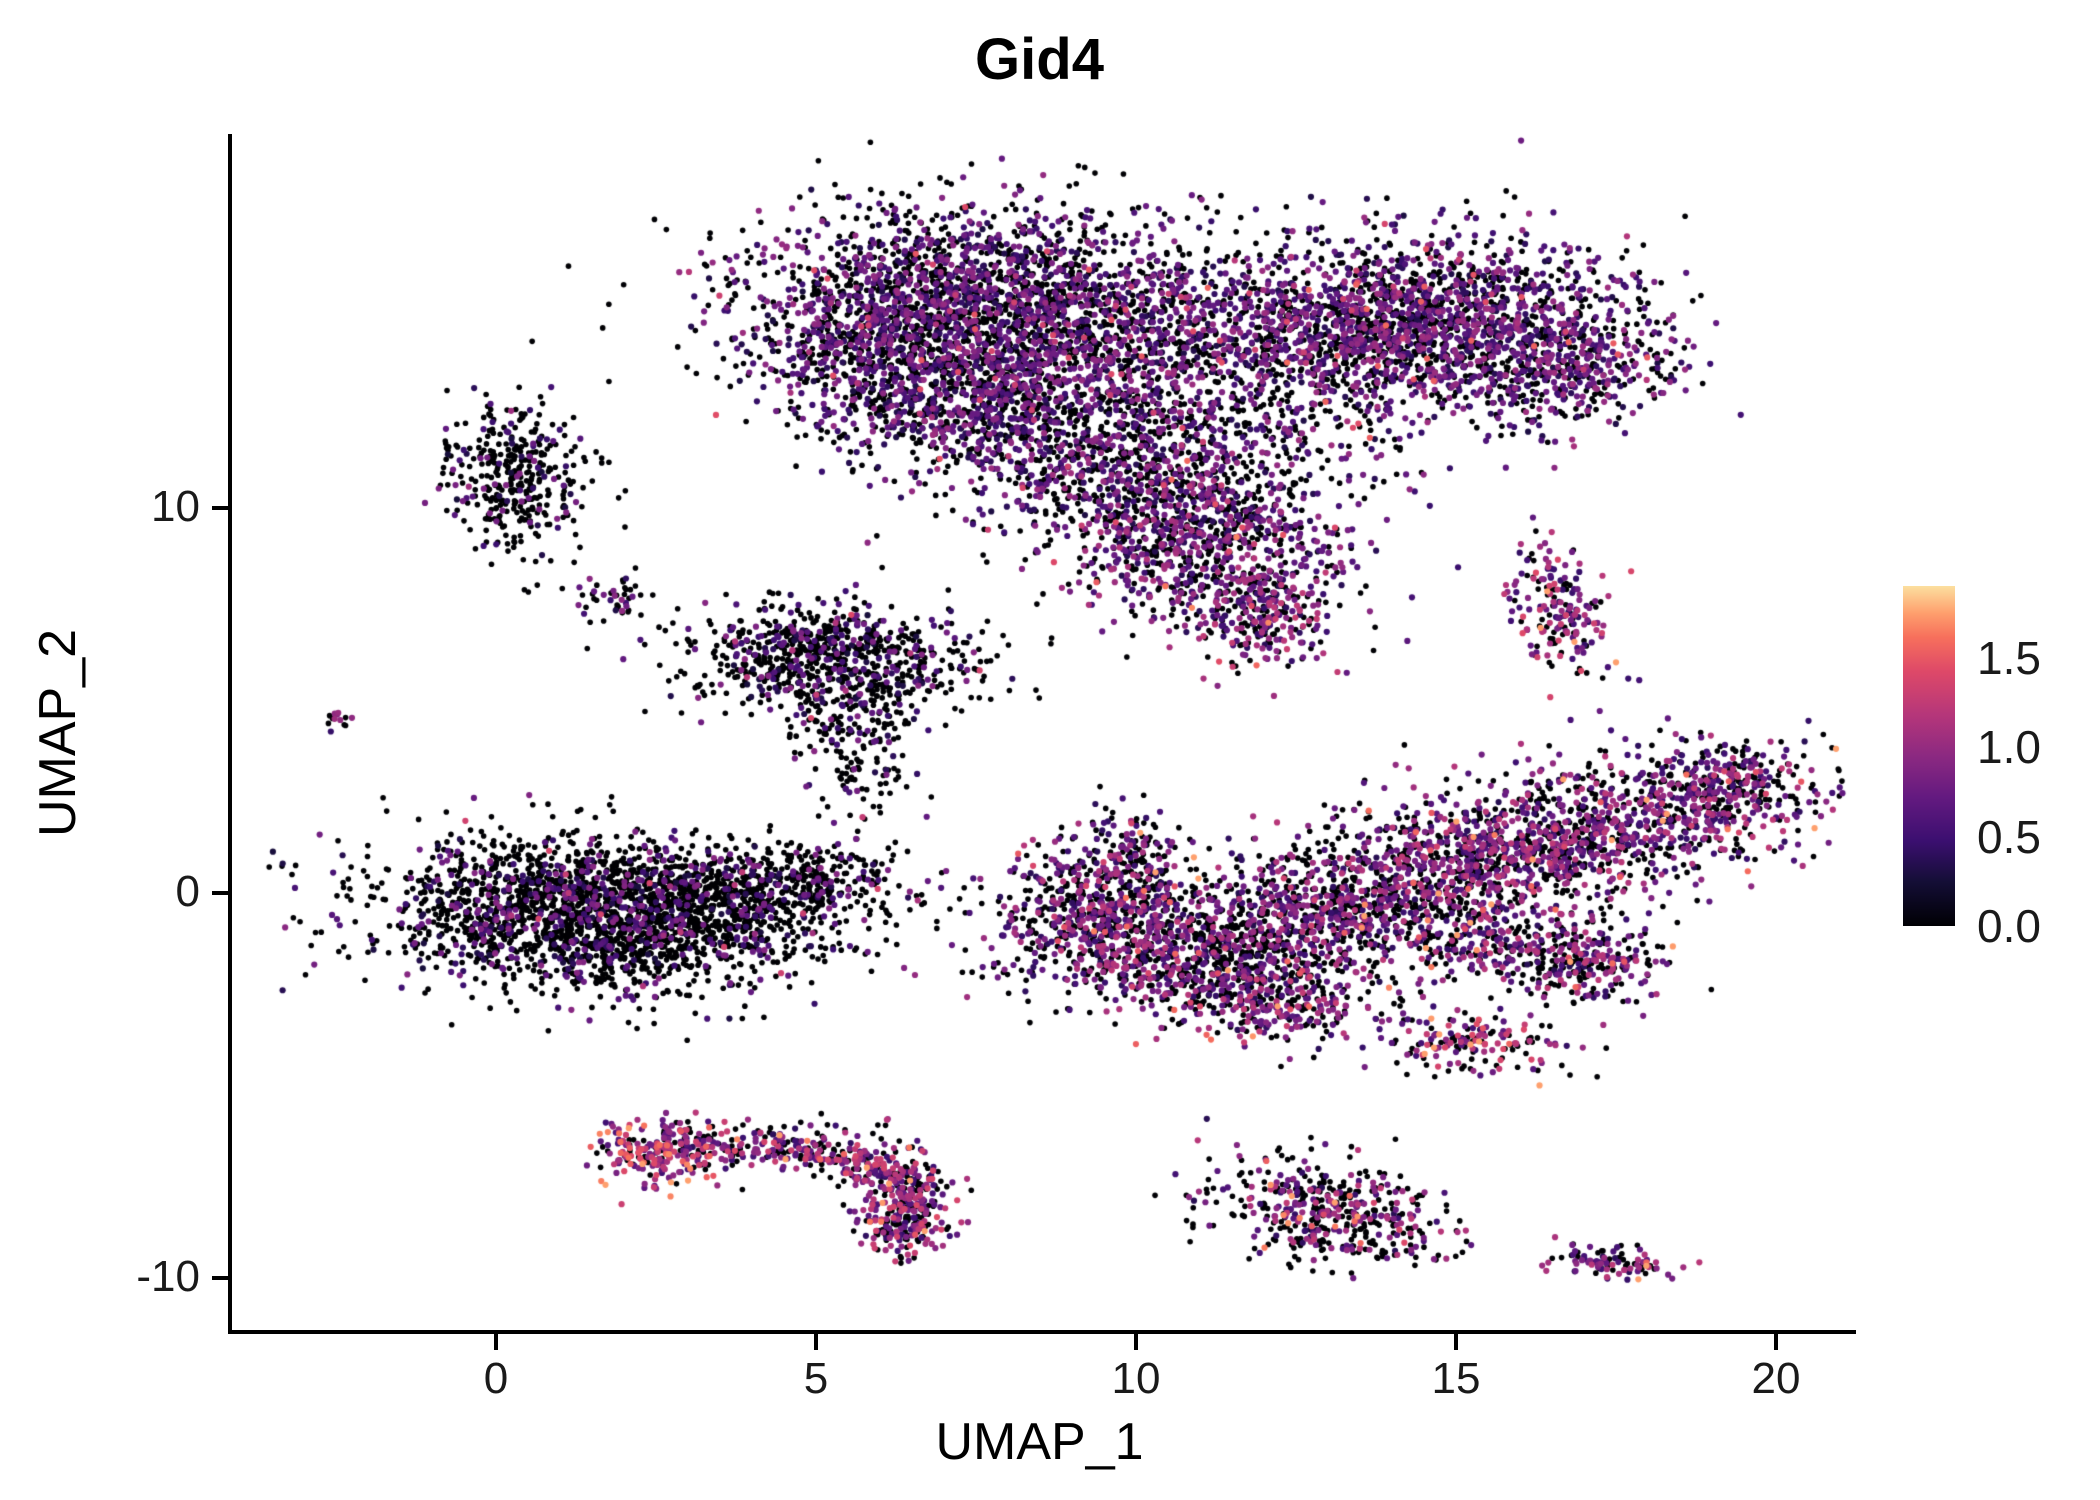 This screenshot has height=1500, width=2100. What do you see at coordinates (168, 1276) in the screenshot?
I see `y-tick-label: -10` at bounding box center [168, 1276].